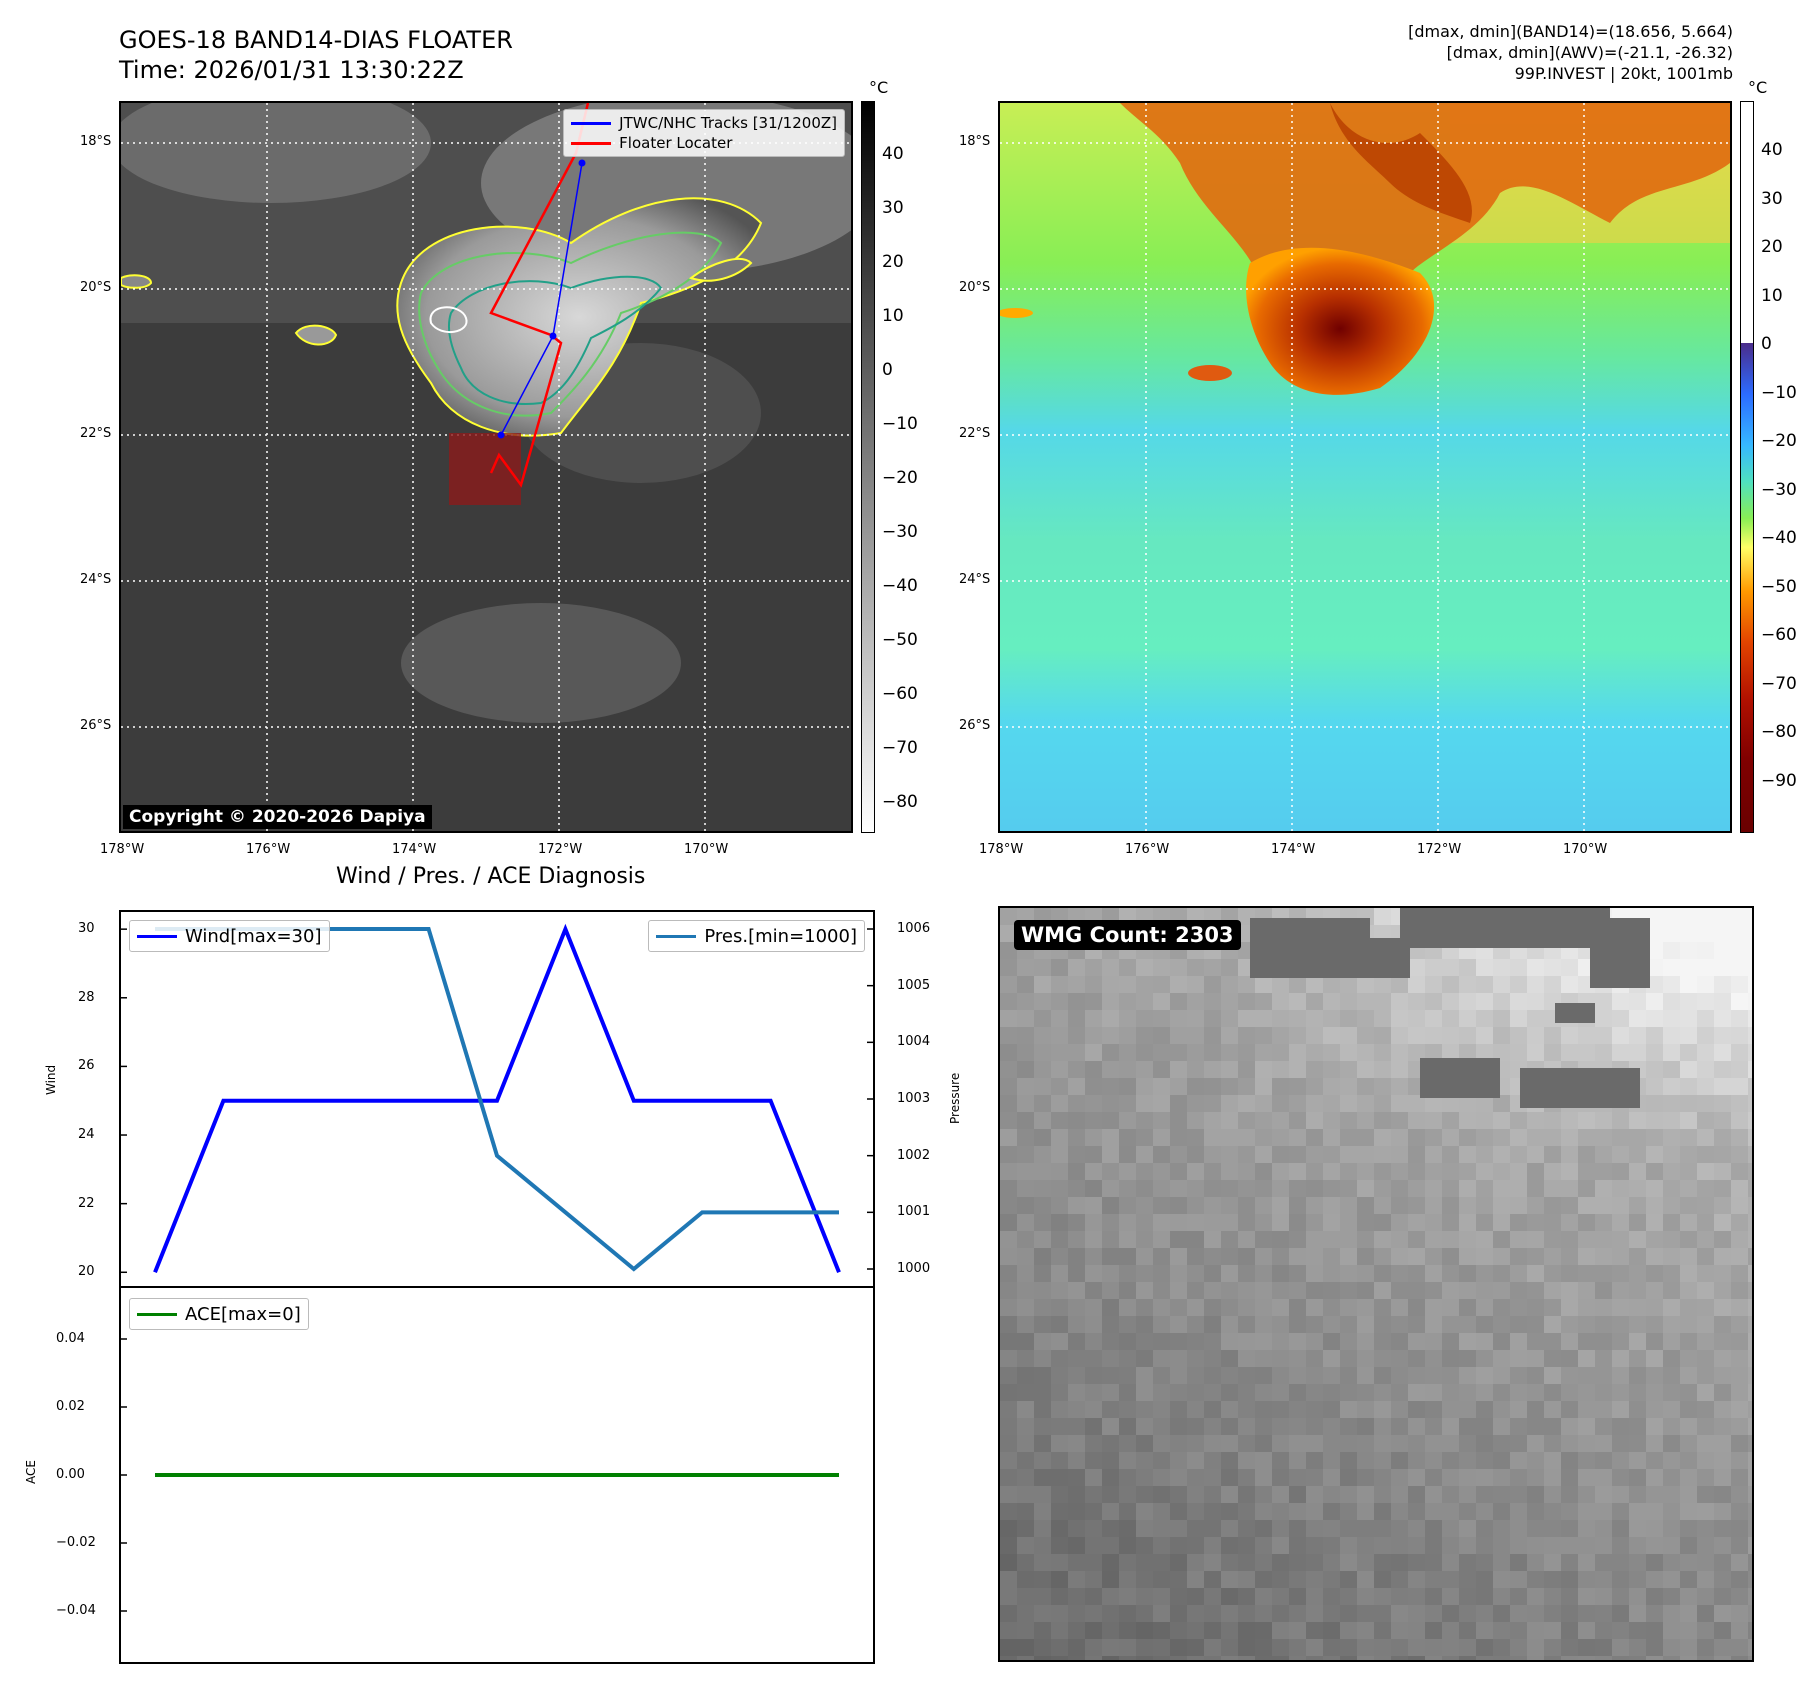  What do you see at coordinates (51, 1079) in the screenshot?
I see `wind-axis-label: Wind` at bounding box center [51, 1079].